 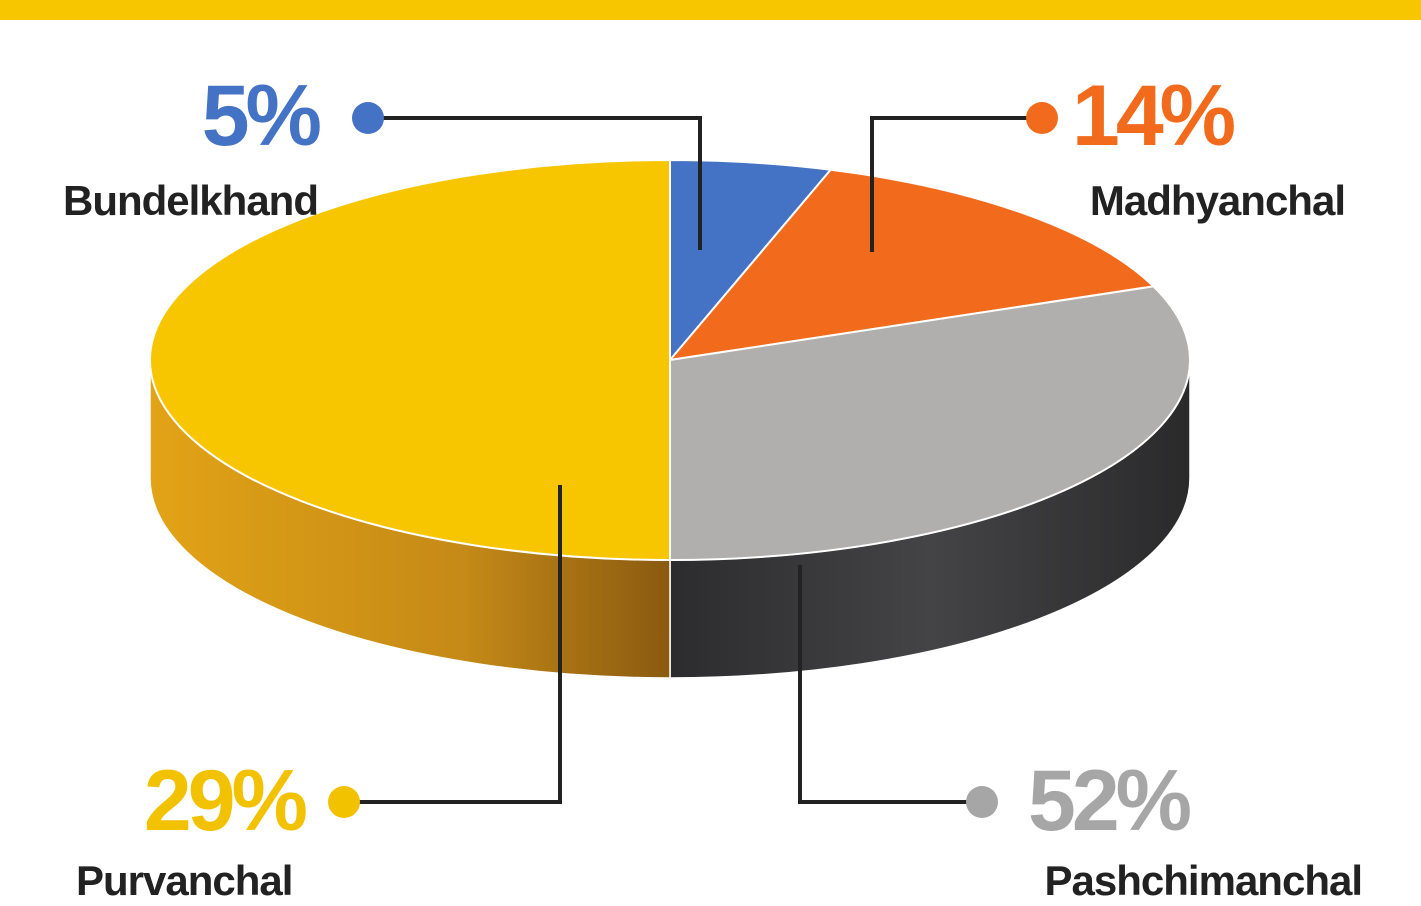 I want to click on pie-slice-madhyanchal, so click(x=912, y=264).